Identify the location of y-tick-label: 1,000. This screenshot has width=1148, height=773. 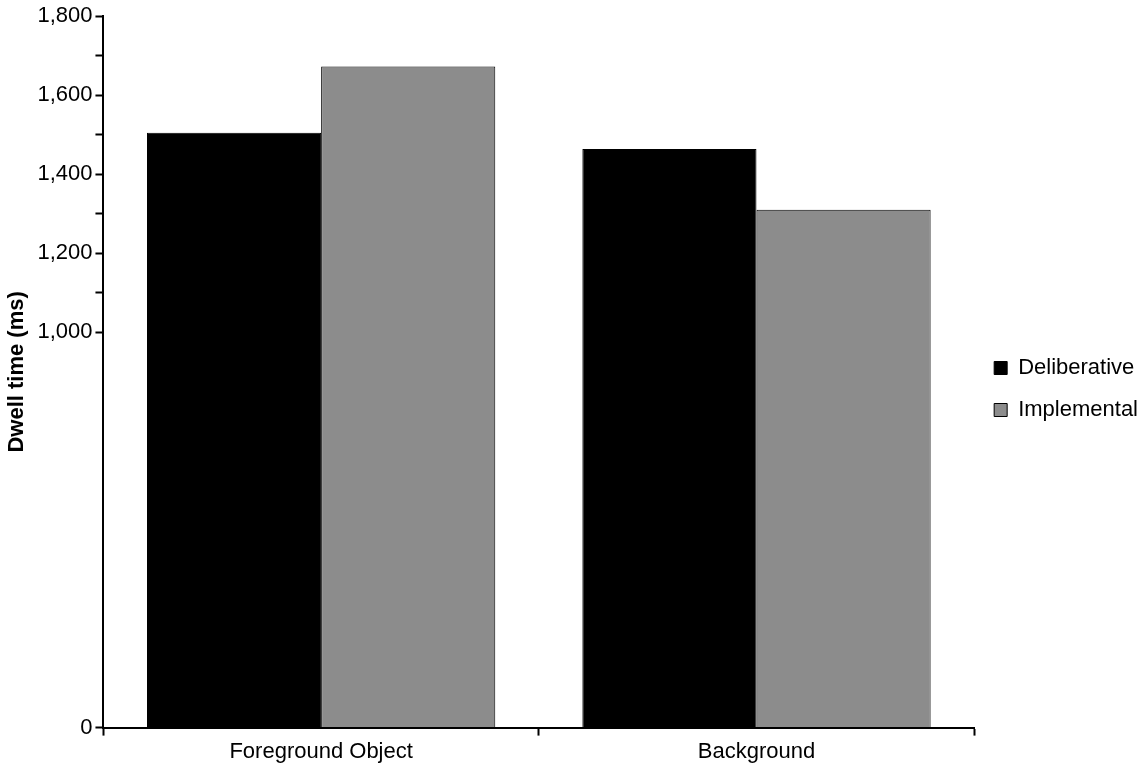
(65, 331).